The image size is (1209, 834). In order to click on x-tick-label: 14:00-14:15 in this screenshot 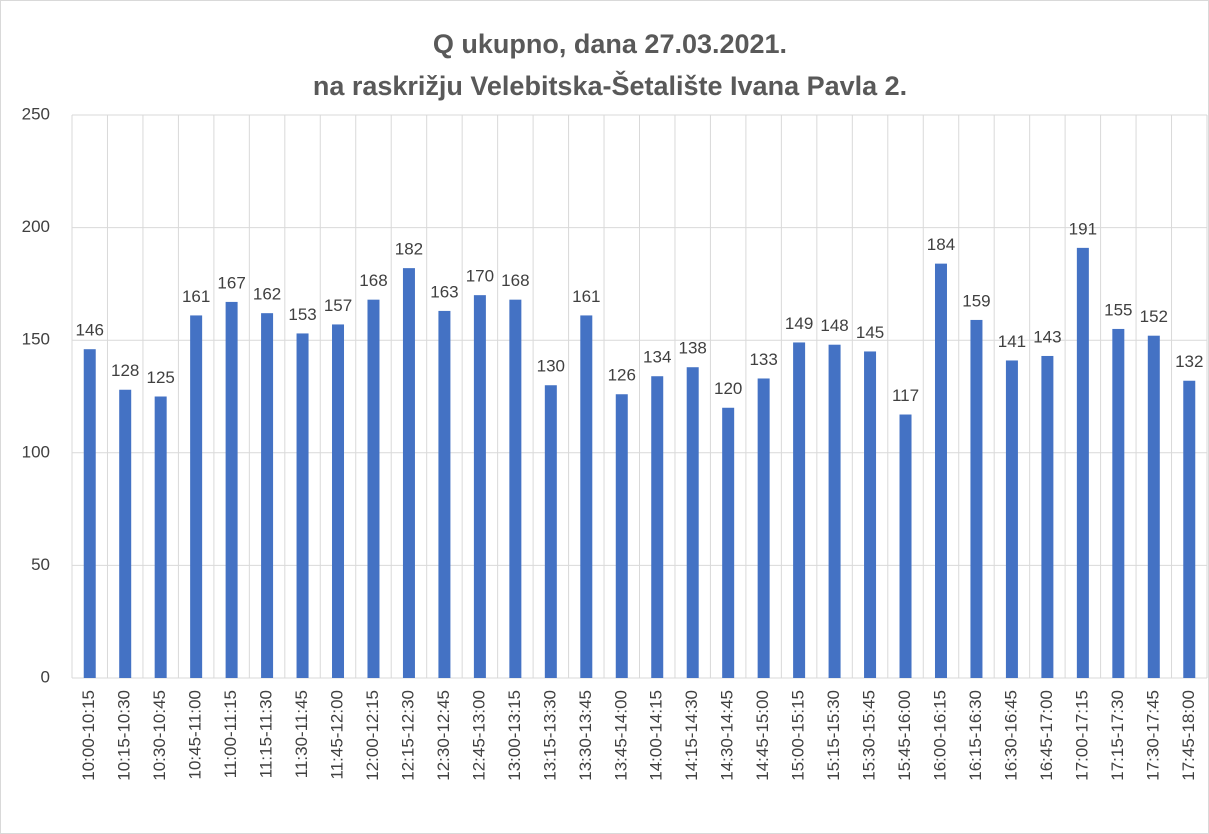, I will do `click(656, 735)`.